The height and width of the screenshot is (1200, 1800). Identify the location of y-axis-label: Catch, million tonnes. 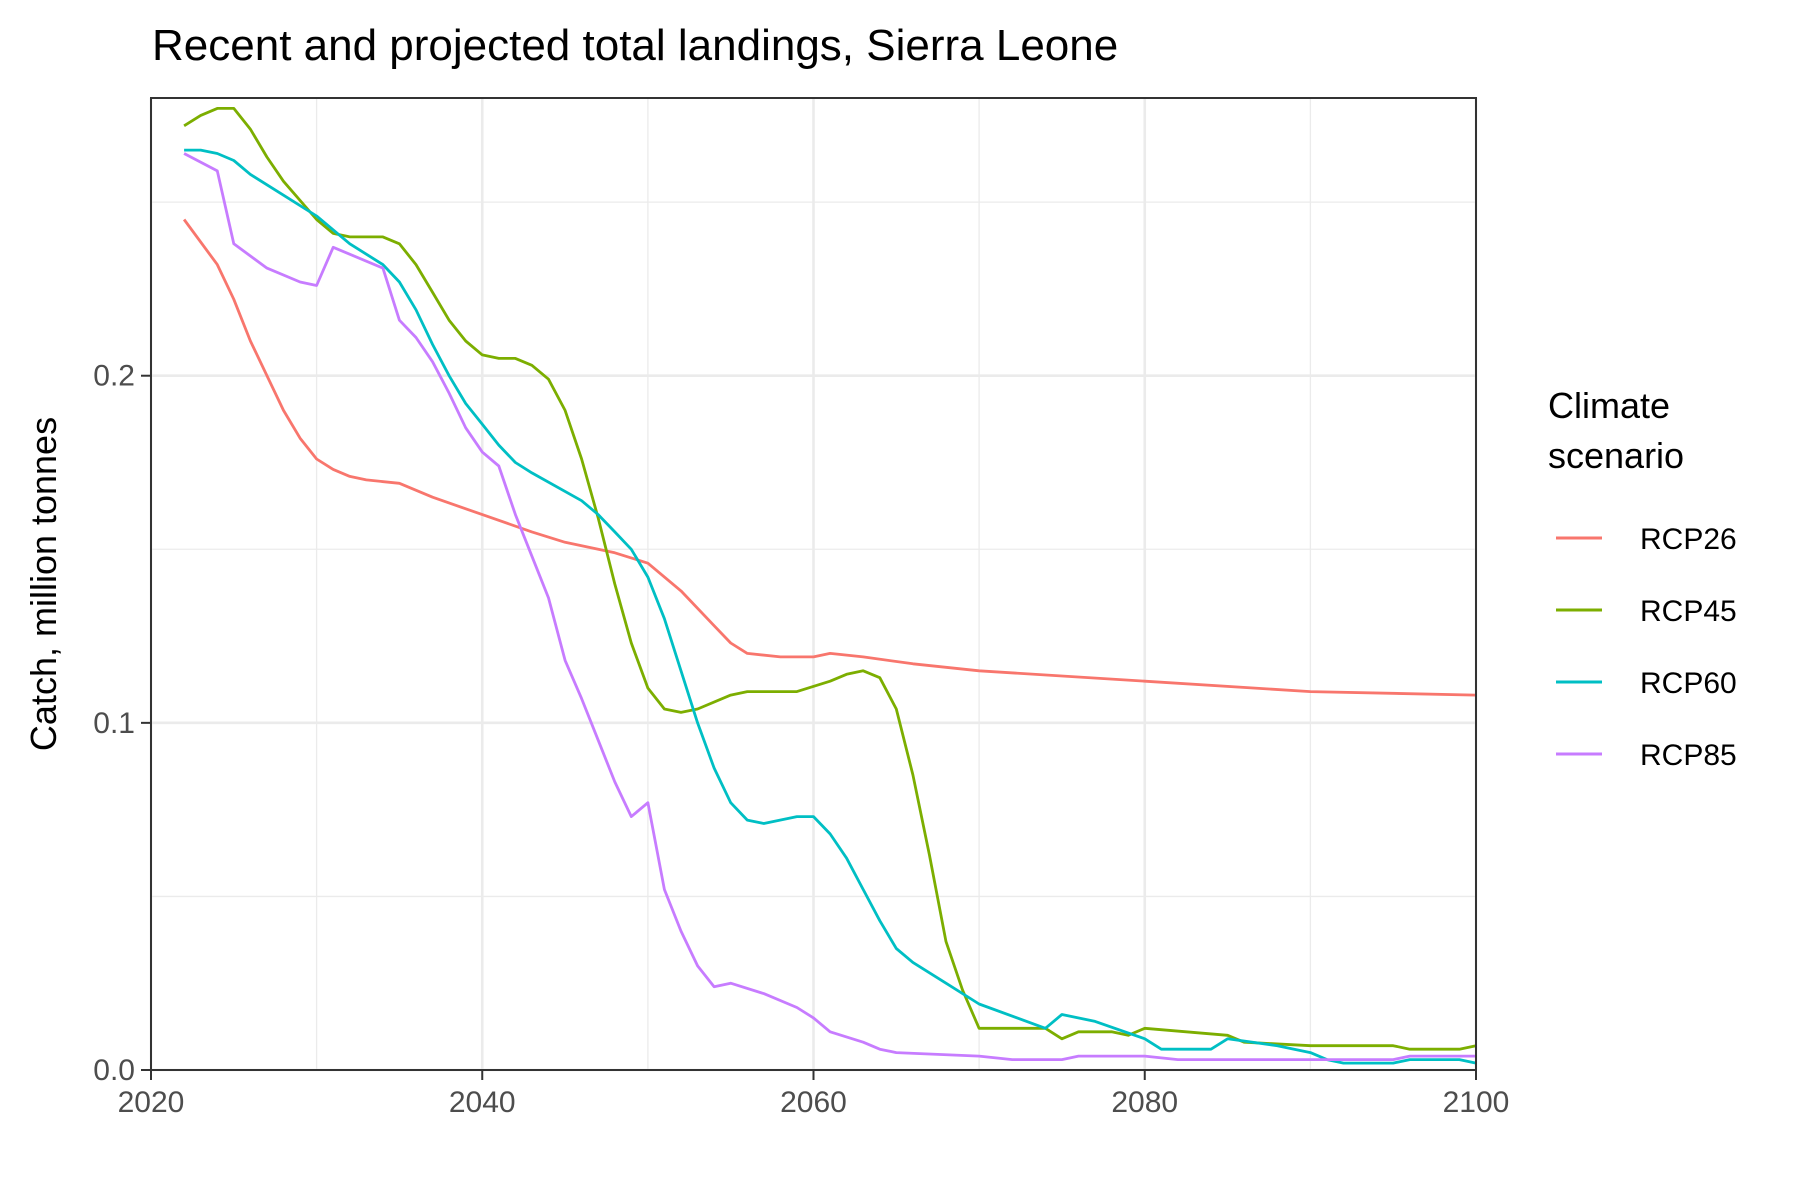
(43, 584).